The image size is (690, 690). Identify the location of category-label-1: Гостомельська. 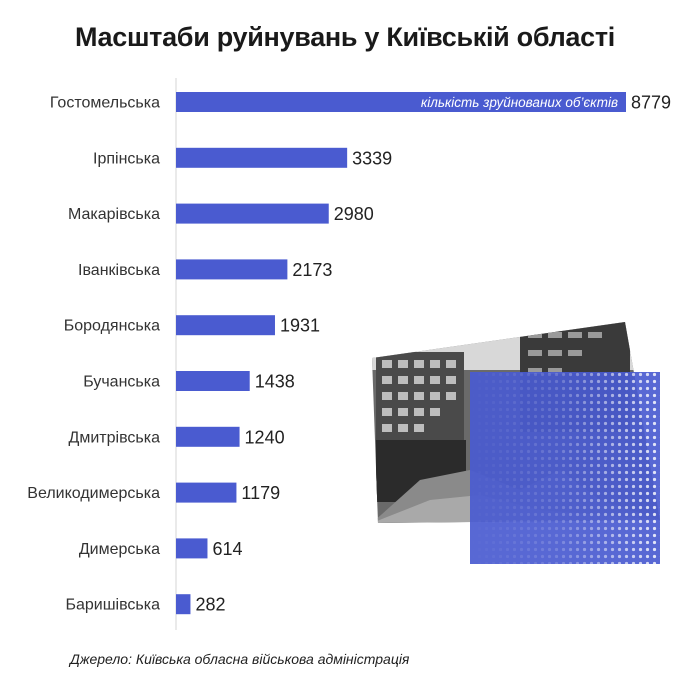
(105, 103).